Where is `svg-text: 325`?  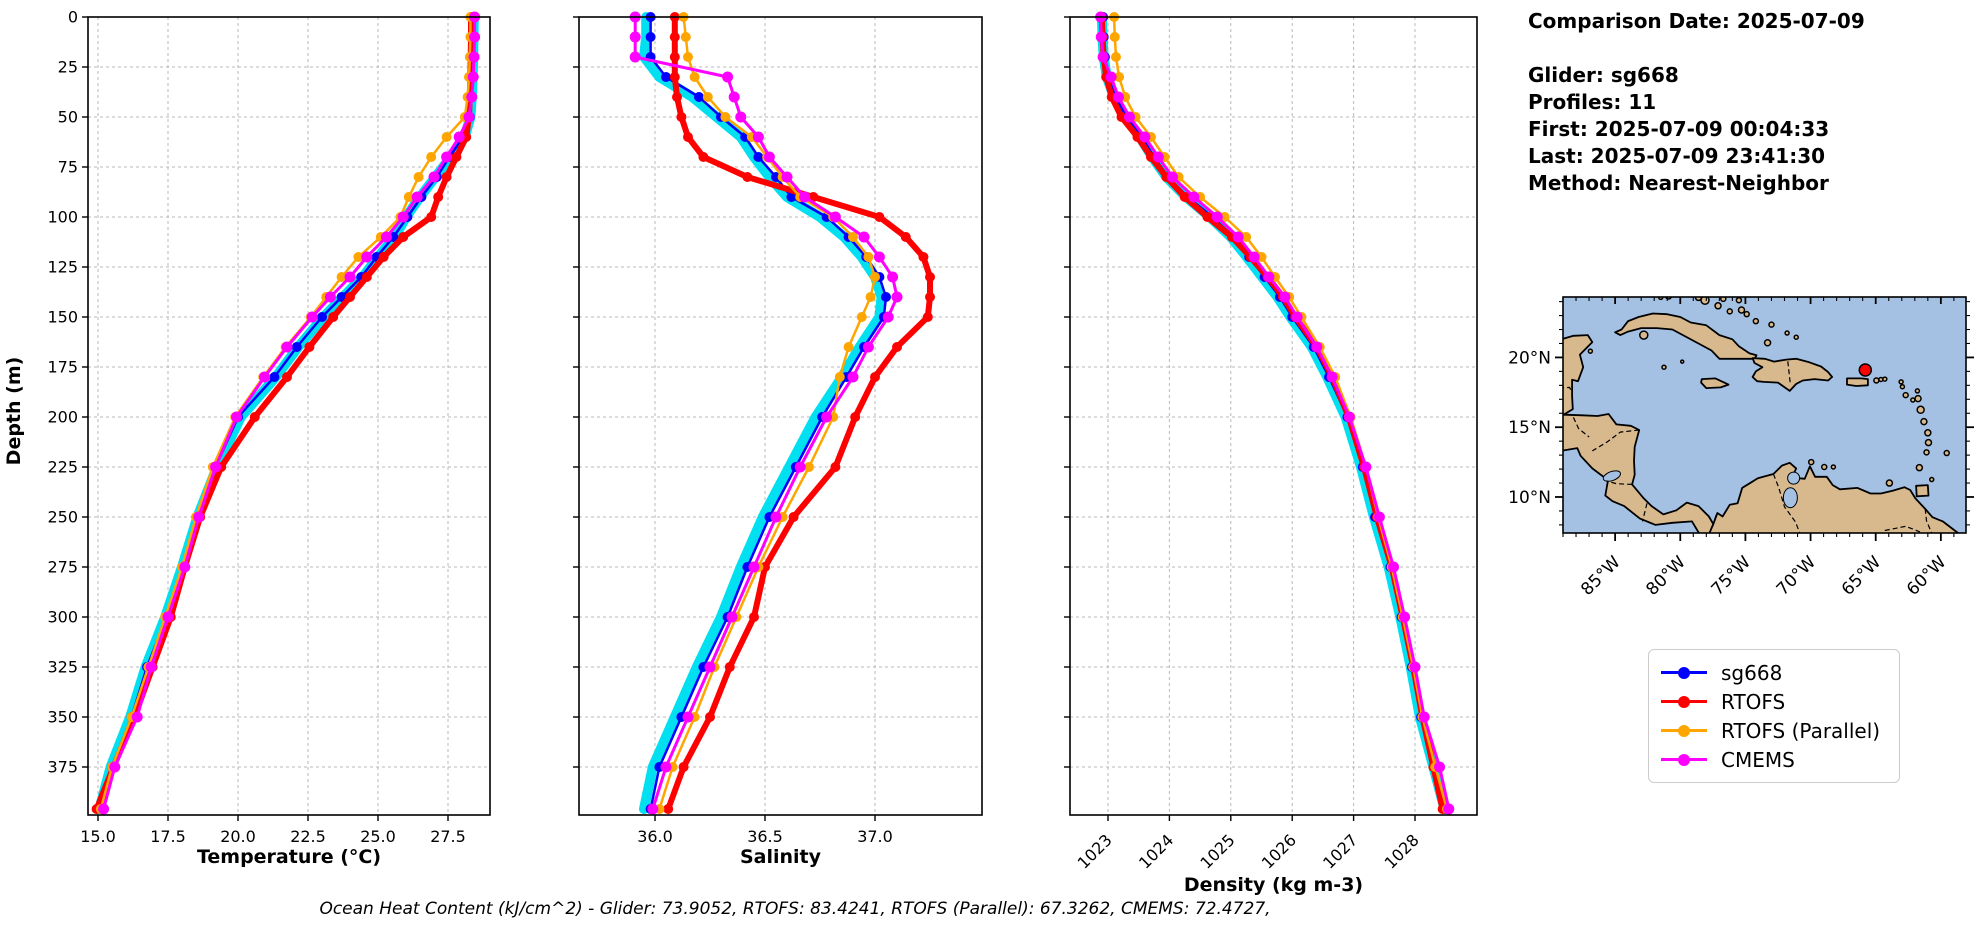 svg-text: 325 is located at coordinates (62, 667).